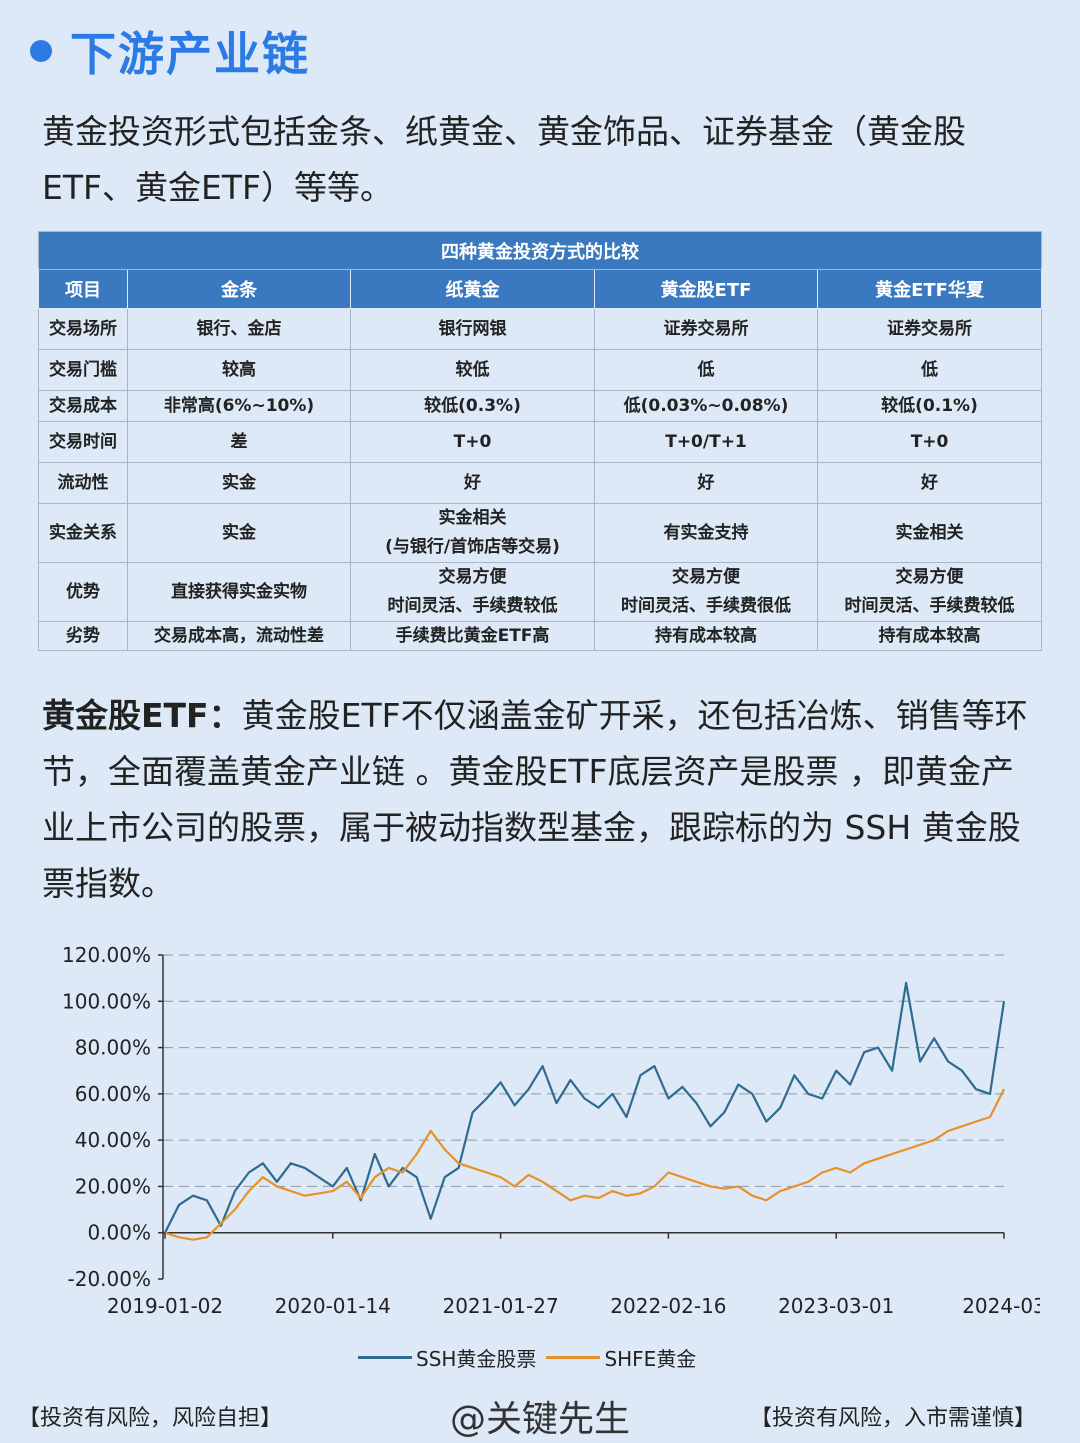  What do you see at coordinates (929, 406) in the screenshot?
I see `table-cell: 较低(0.1%)` at bounding box center [929, 406].